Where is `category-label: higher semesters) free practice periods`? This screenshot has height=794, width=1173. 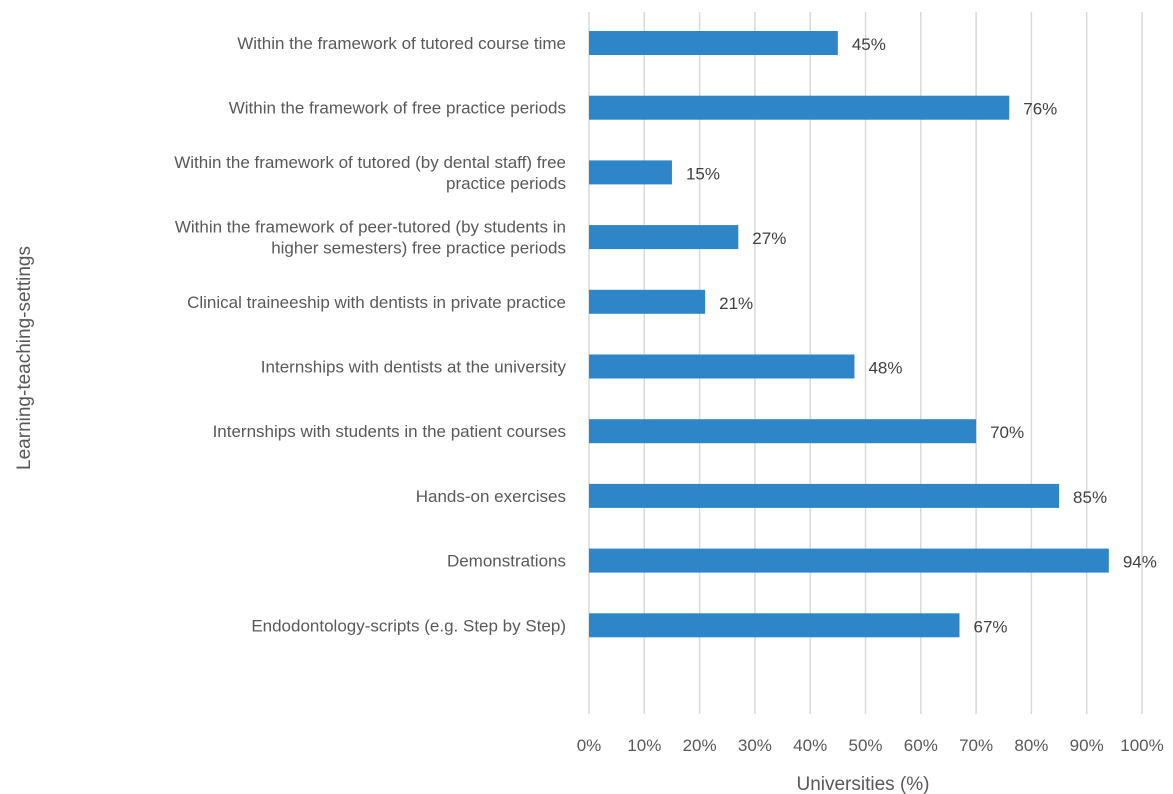 category-label: higher semesters) free practice periods is located at coordinates (418, 248).